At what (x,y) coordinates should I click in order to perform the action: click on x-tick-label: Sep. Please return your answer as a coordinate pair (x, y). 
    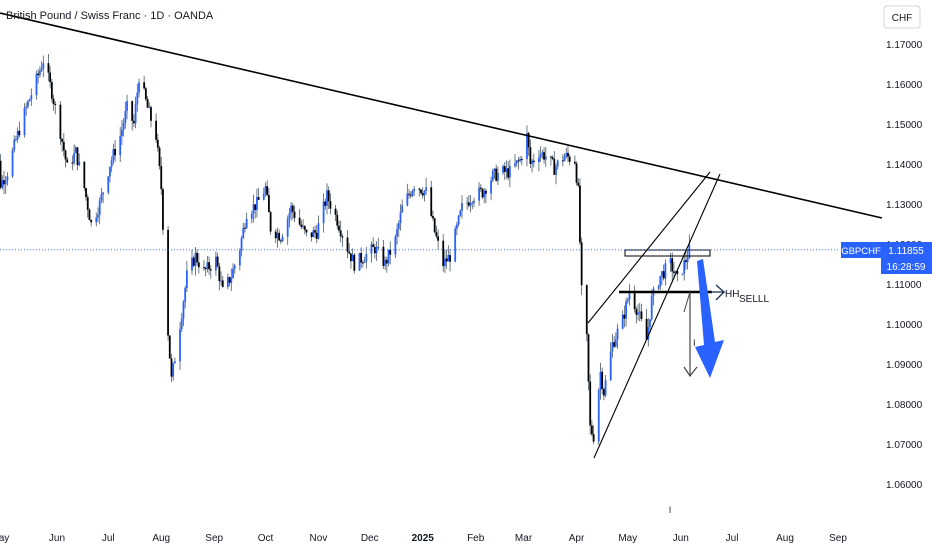
    Looking at the image, I should click on (838, 538).